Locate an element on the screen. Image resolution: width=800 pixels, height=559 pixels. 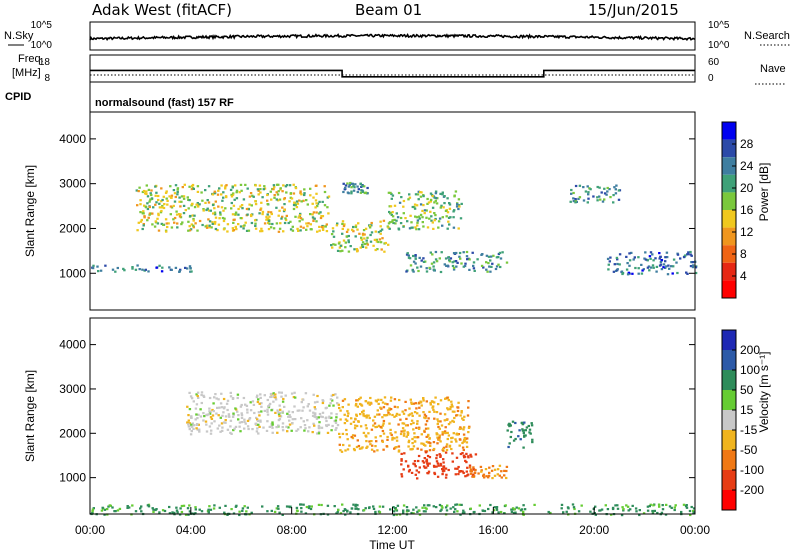
noise-right-tick-bottom: 10^0 is located at coordinates (719, 45).